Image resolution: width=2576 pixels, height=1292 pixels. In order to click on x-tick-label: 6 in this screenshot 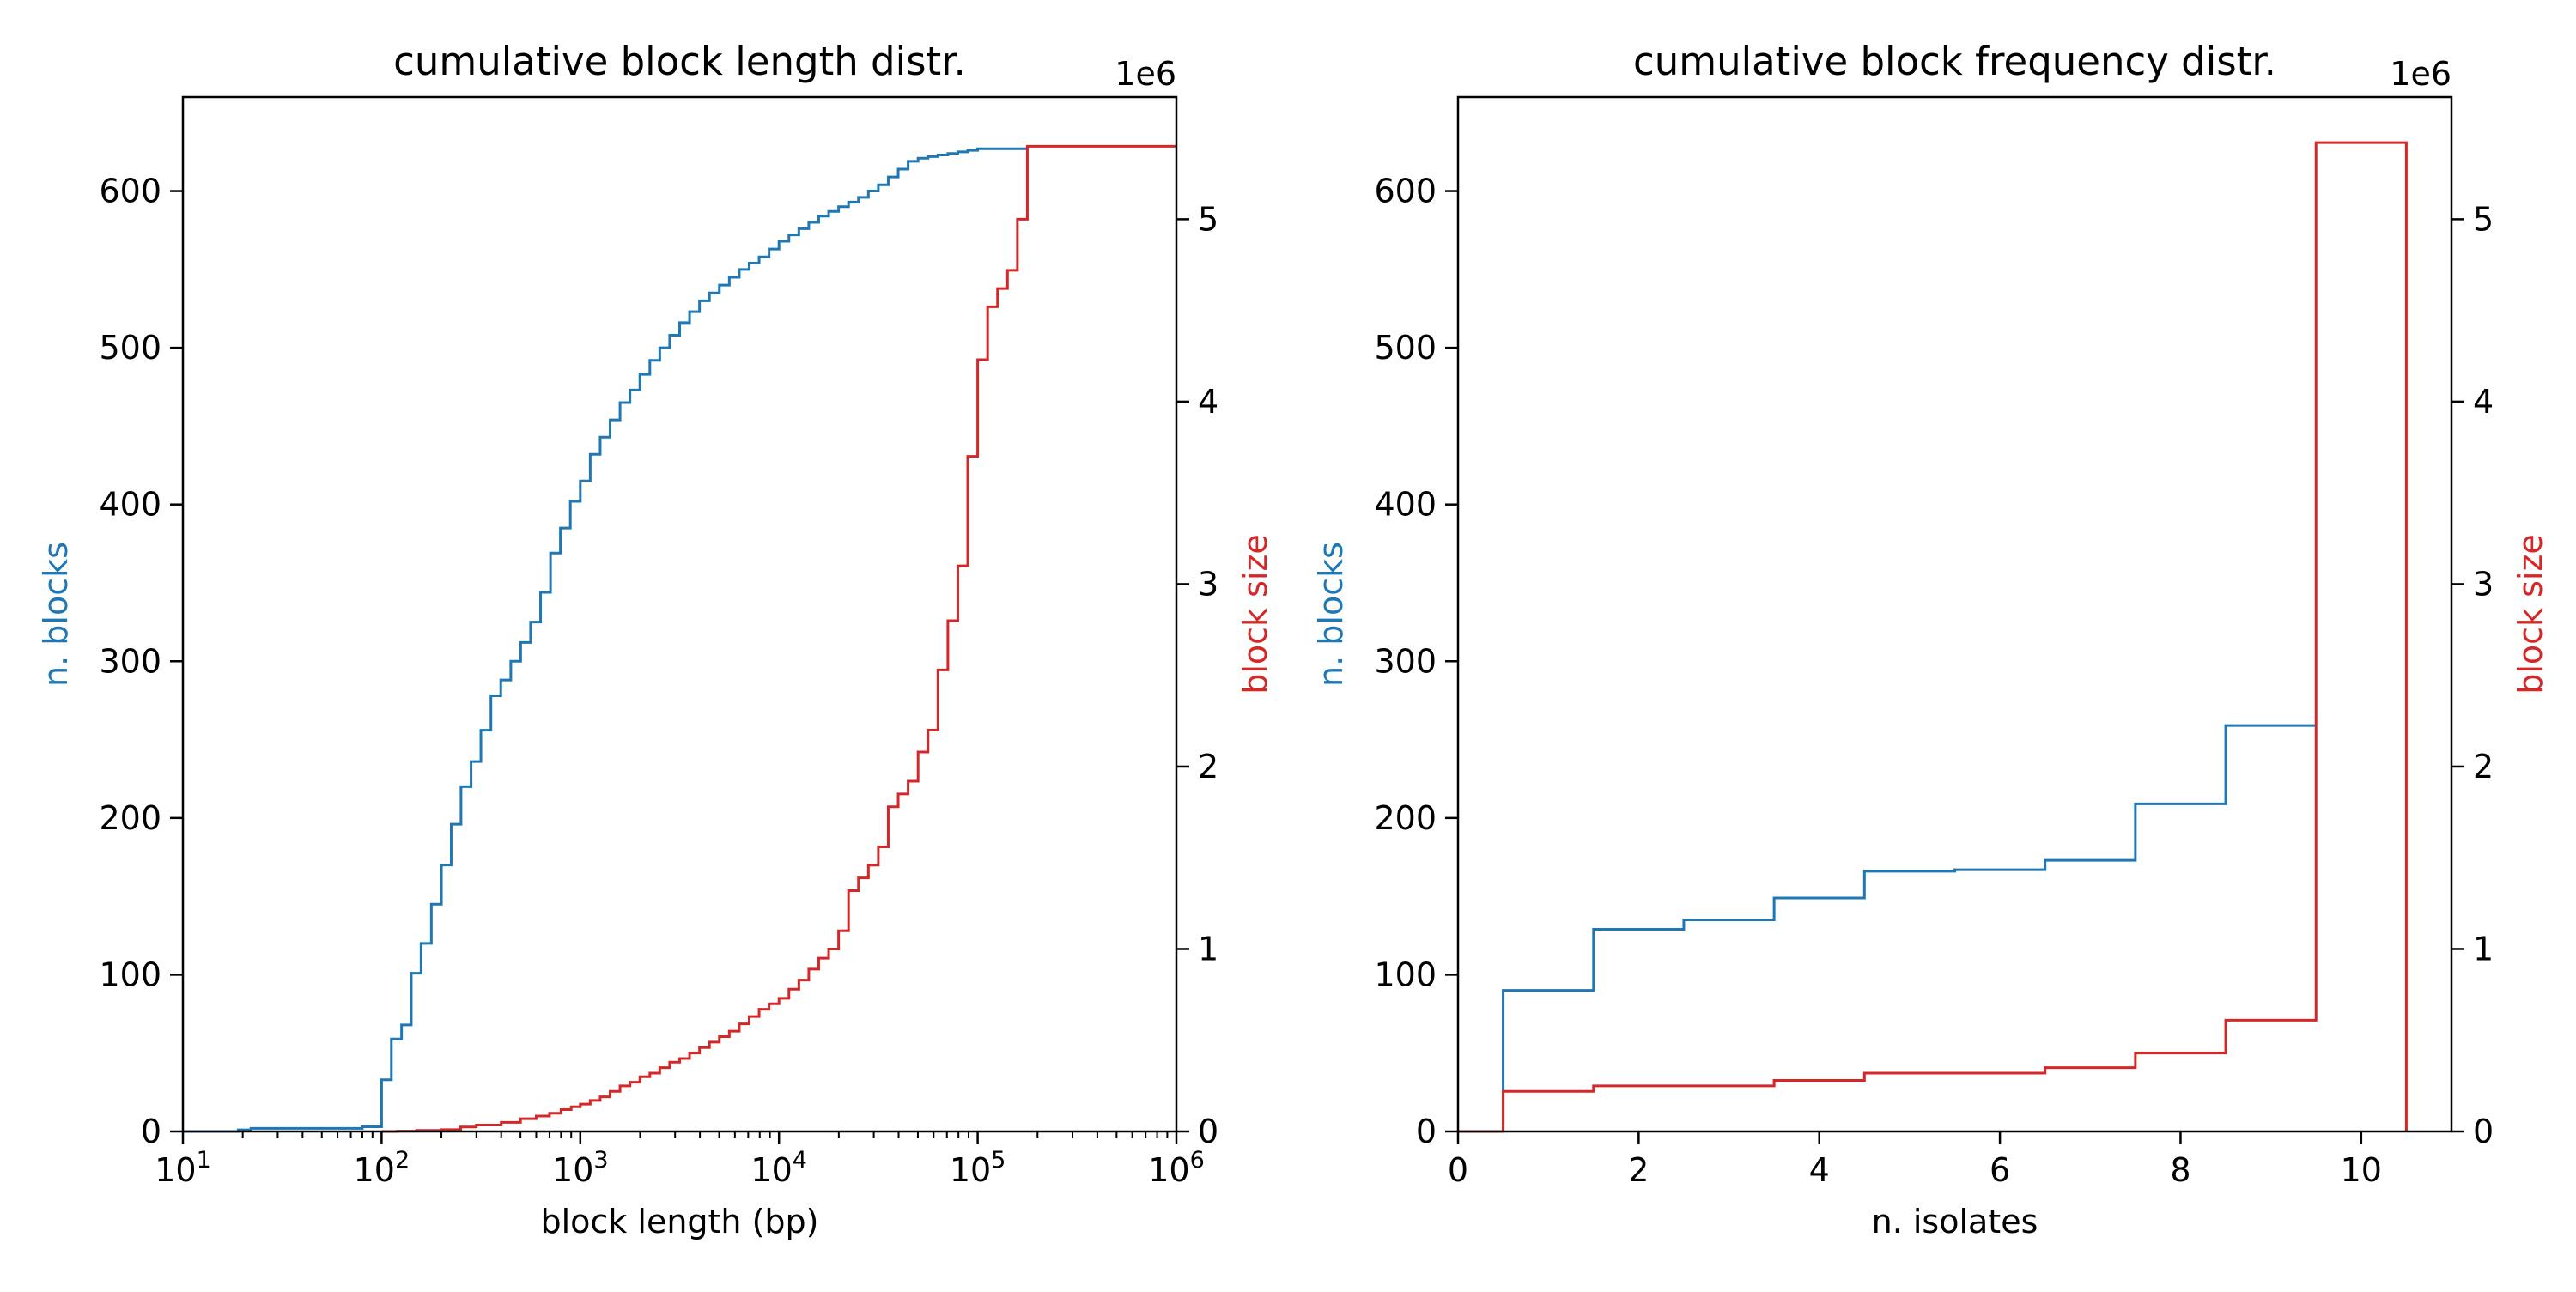, I will do `click(2000, 1170)`.